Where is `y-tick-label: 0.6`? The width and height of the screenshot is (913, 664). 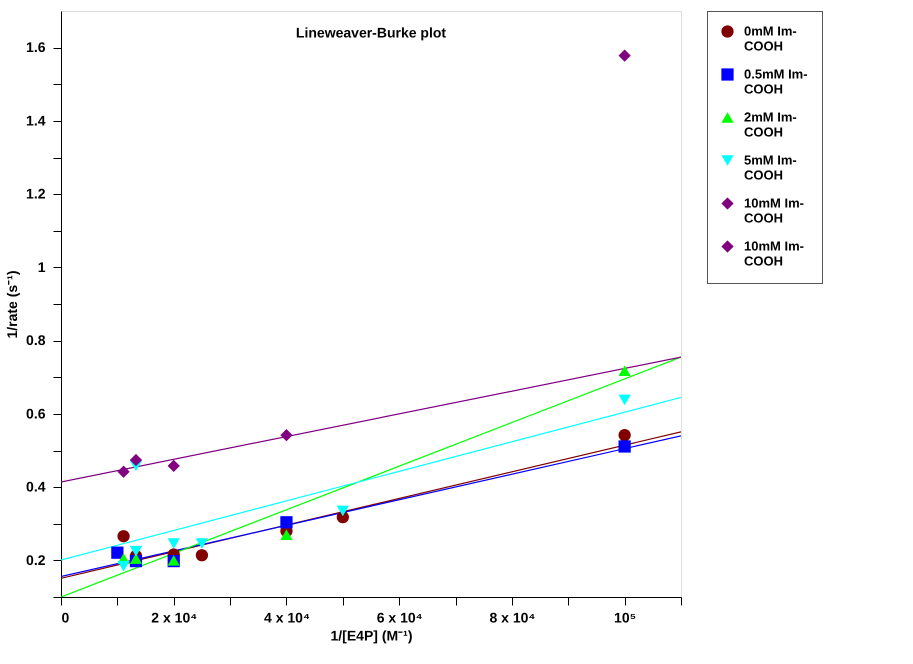 y-tick-label: 0.6 is located at coordinates (36, 413).